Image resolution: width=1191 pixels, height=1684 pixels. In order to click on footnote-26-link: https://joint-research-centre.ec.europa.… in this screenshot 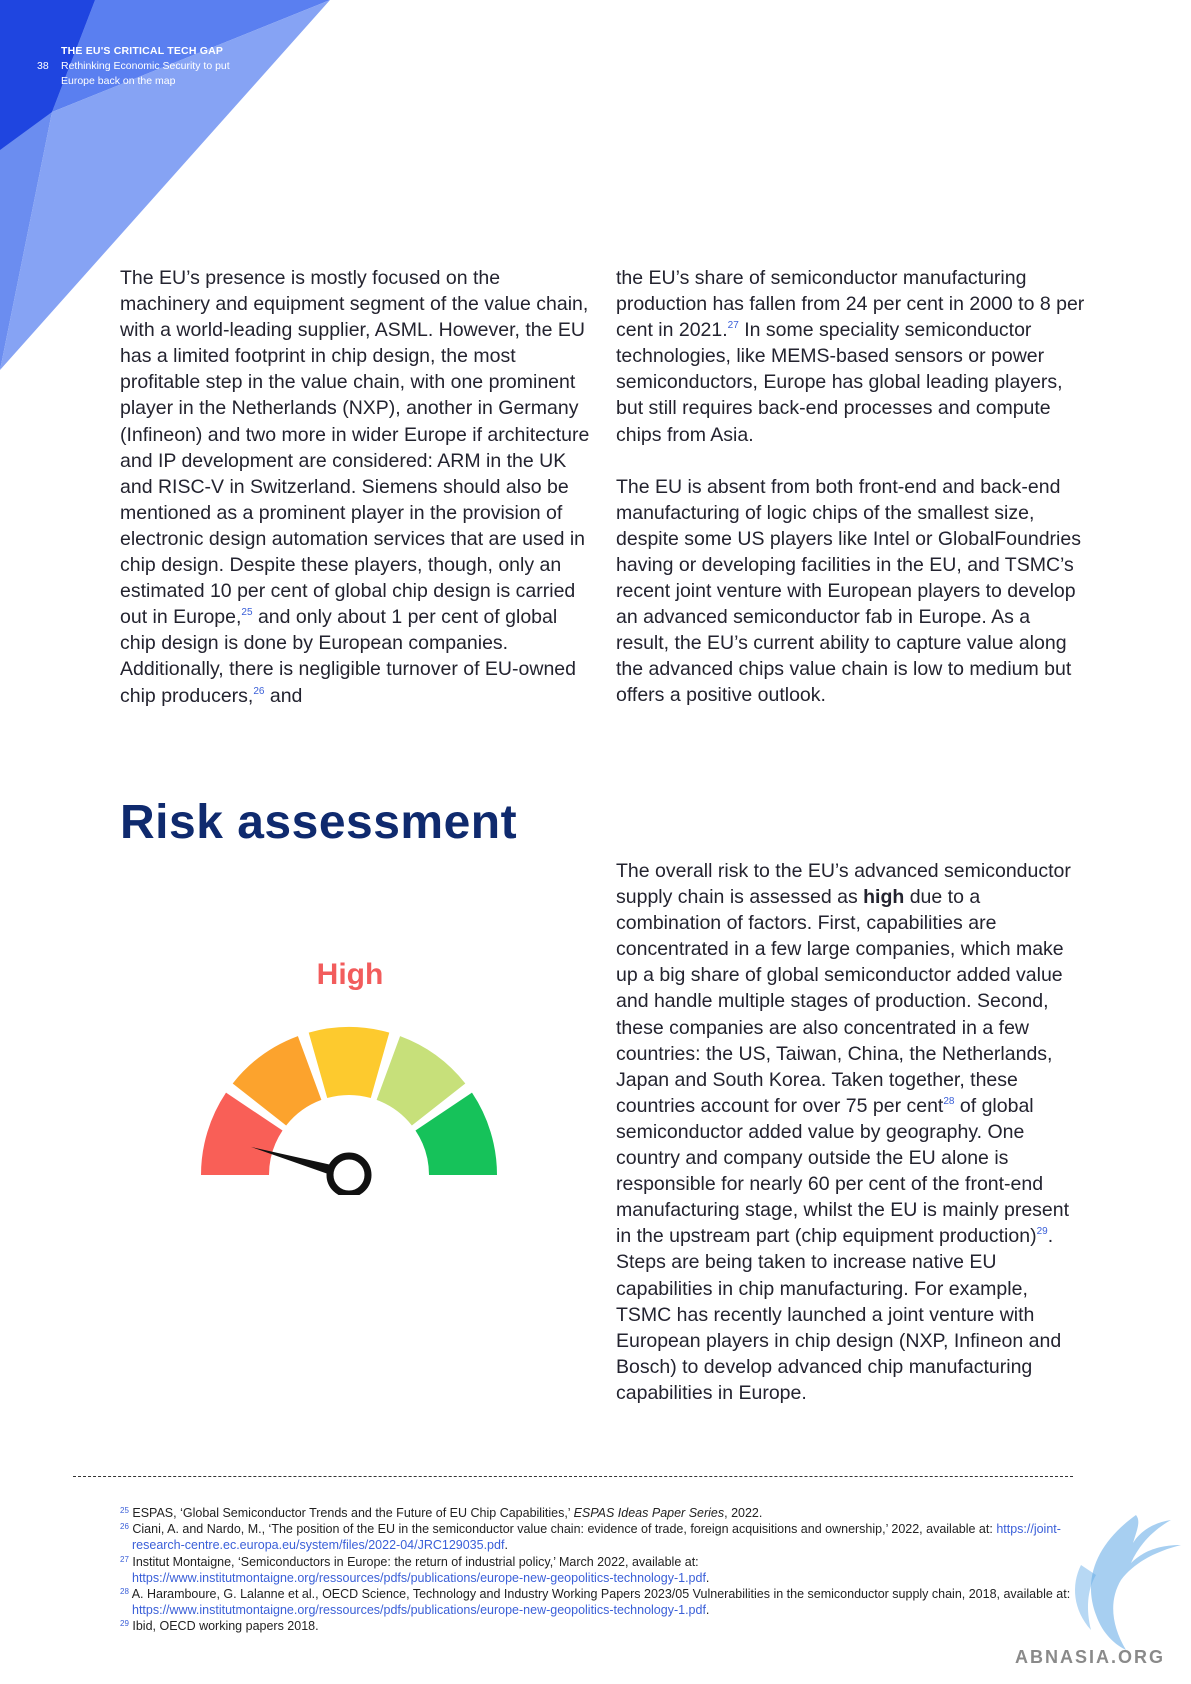, I will do `click(596, 1537)`.